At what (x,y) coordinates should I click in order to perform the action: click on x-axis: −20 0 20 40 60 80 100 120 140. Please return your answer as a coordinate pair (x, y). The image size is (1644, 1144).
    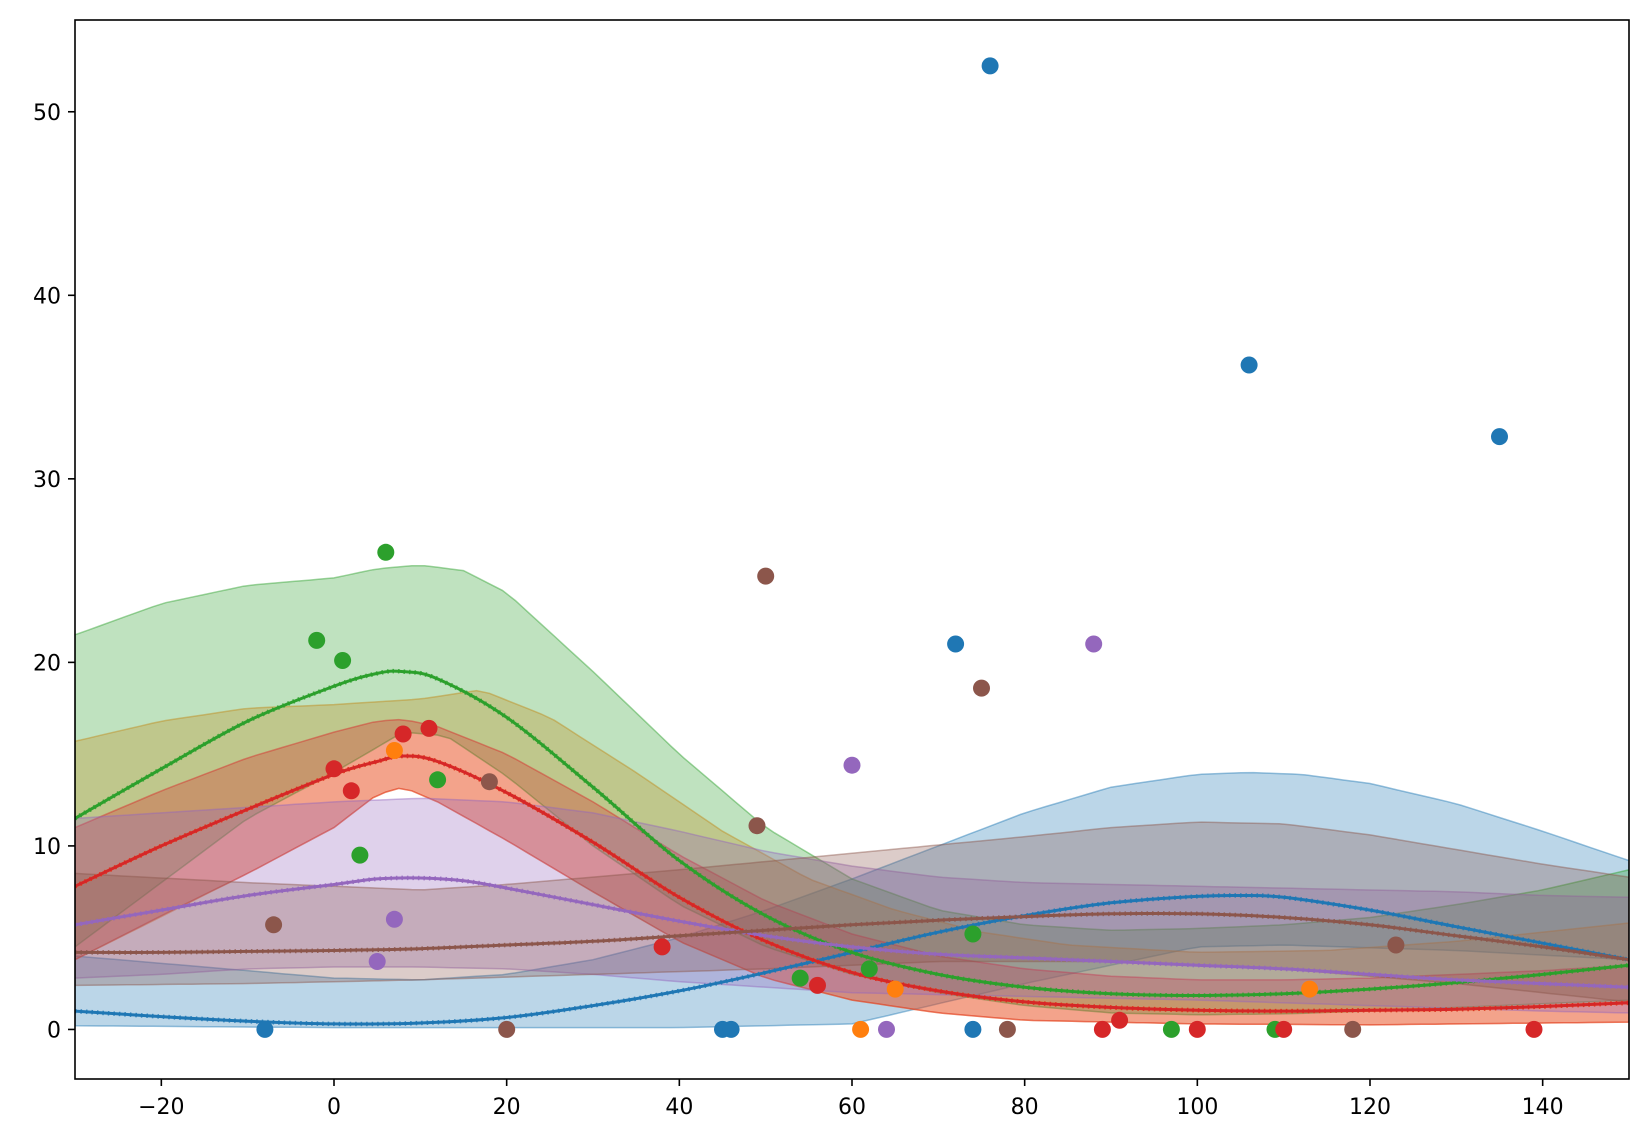
    Looking at the image, I should click on (851, 1099).